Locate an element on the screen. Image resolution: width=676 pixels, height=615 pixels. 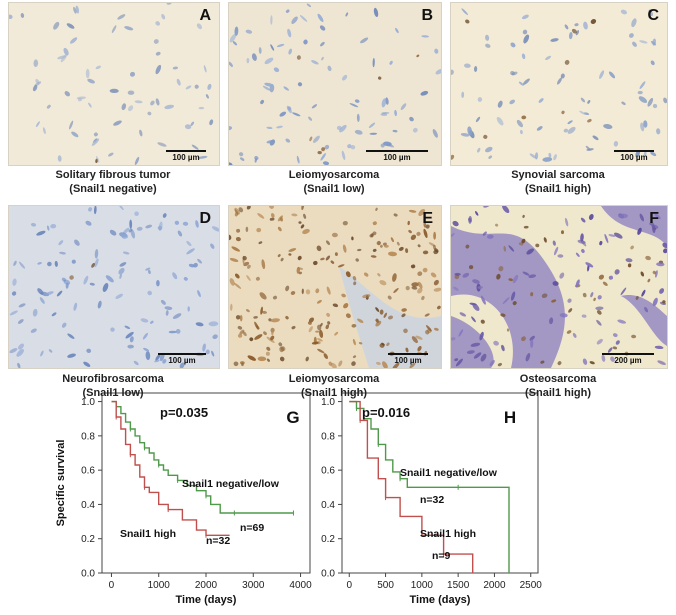
x-tick-label: 3000 is located at coordinates (253, 585).